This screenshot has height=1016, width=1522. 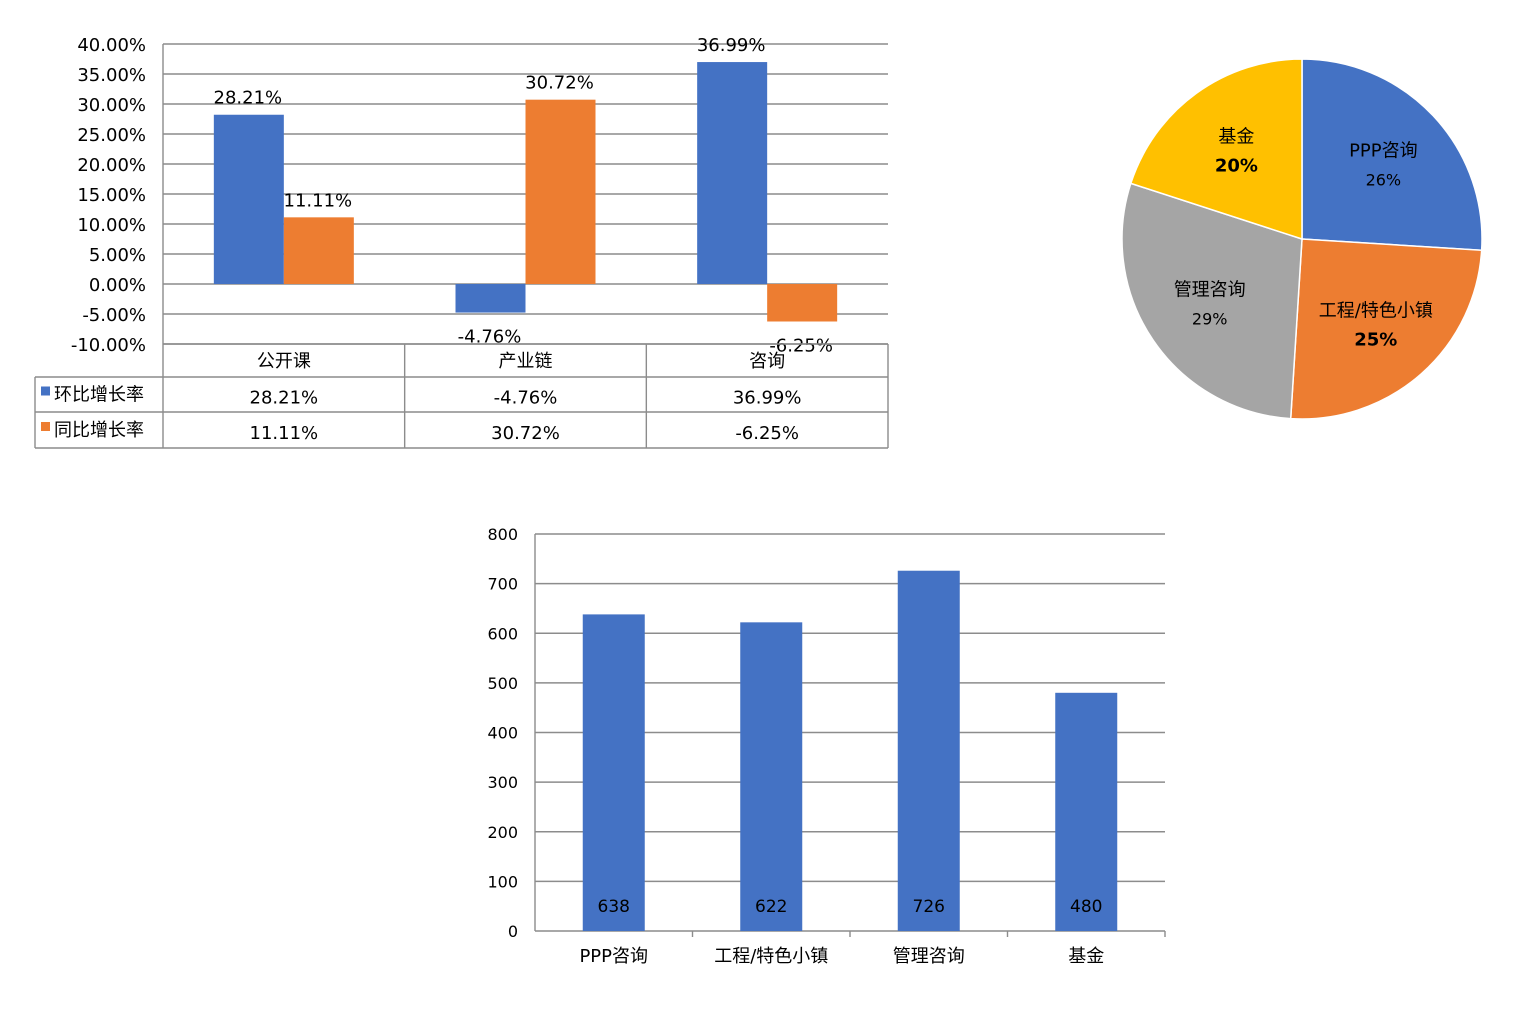 I want to click on y-tick-label: 200, so click(x=502, y=832).